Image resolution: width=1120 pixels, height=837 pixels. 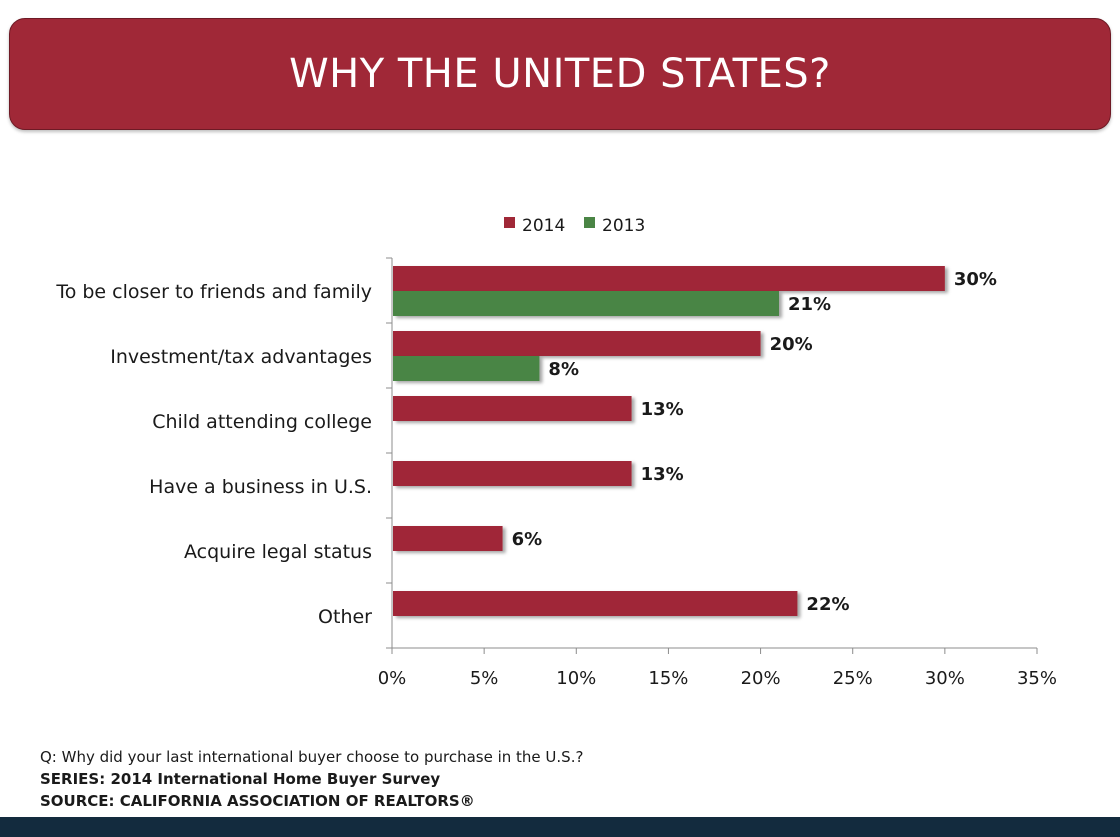 What do you see at coordinates (791, 344) in the screenshot?
I see `data-label-2014: 20%` at bounding box center [791, 344].